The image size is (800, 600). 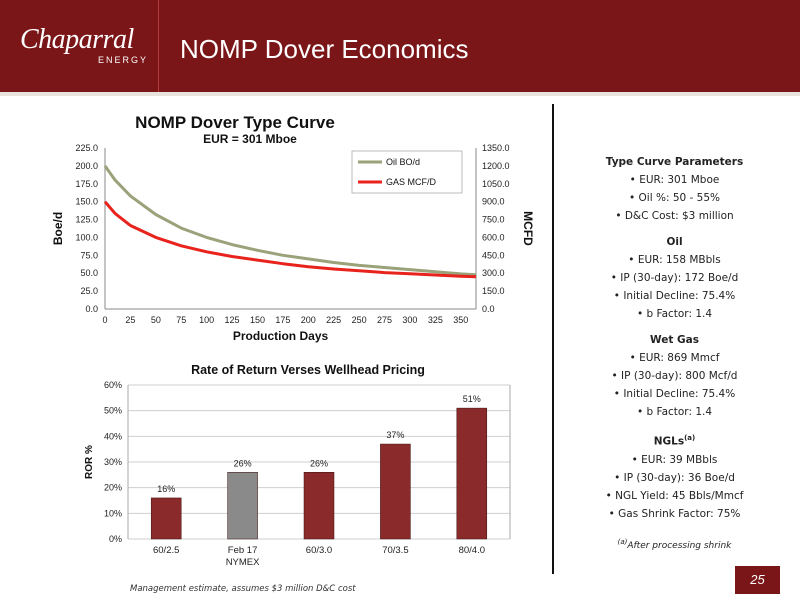 I want to click on x-tick-label: 60/2.5, so click(x=166, y=550).